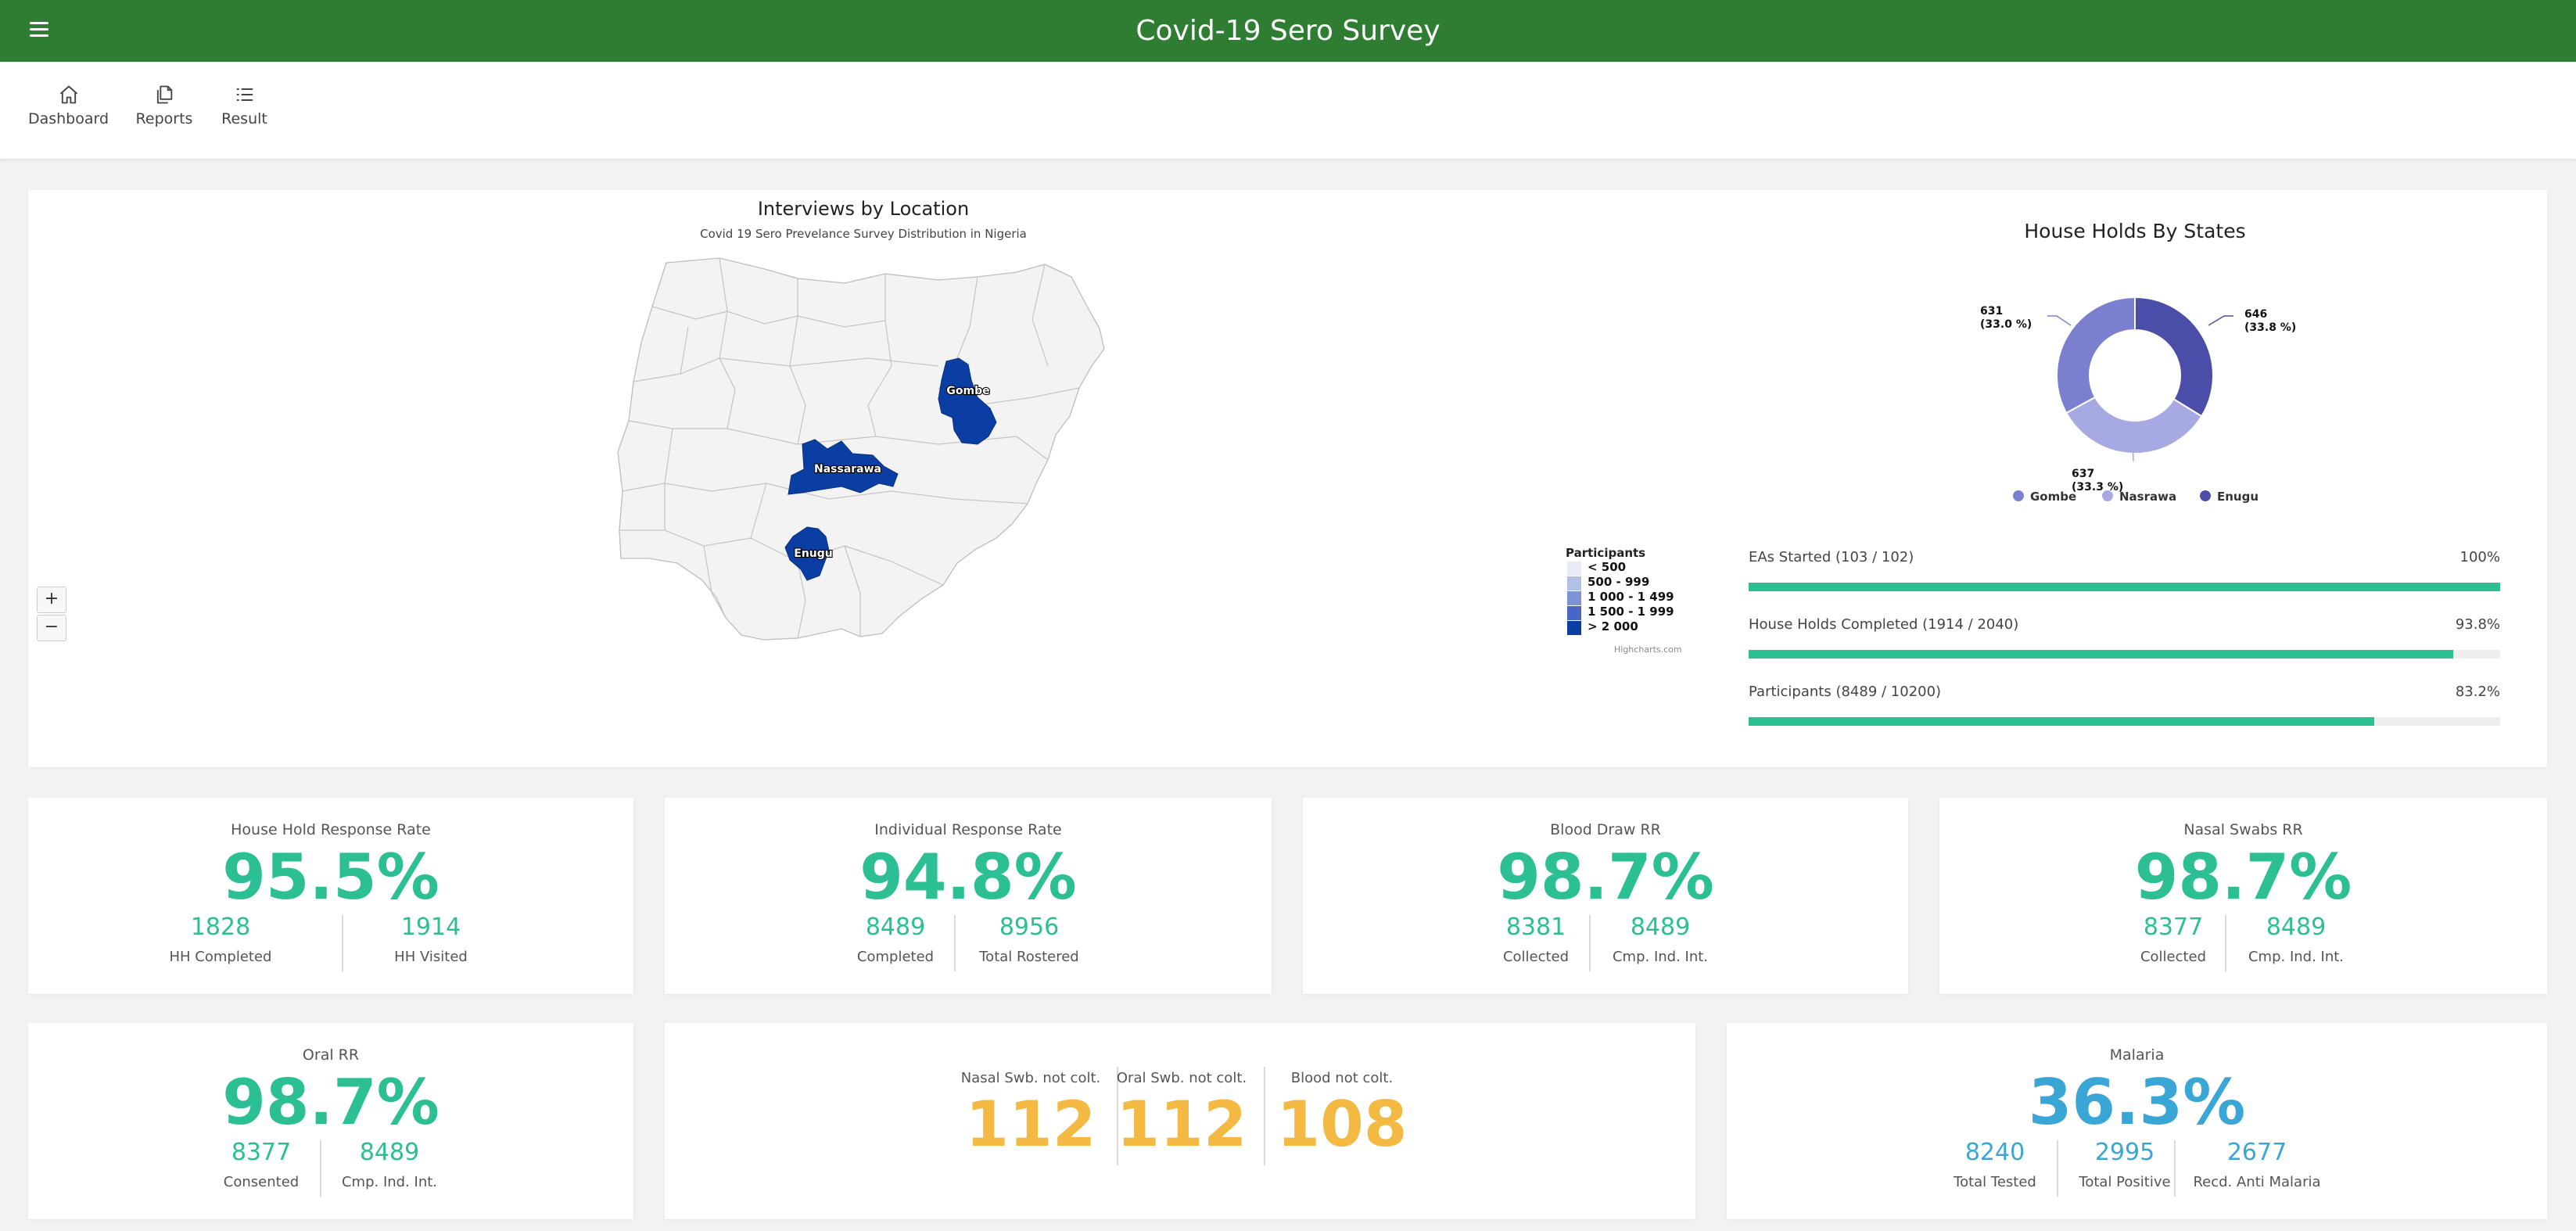  I want to click on stat-total-tested: 8240 Total Tested, so click(1995, 1164).